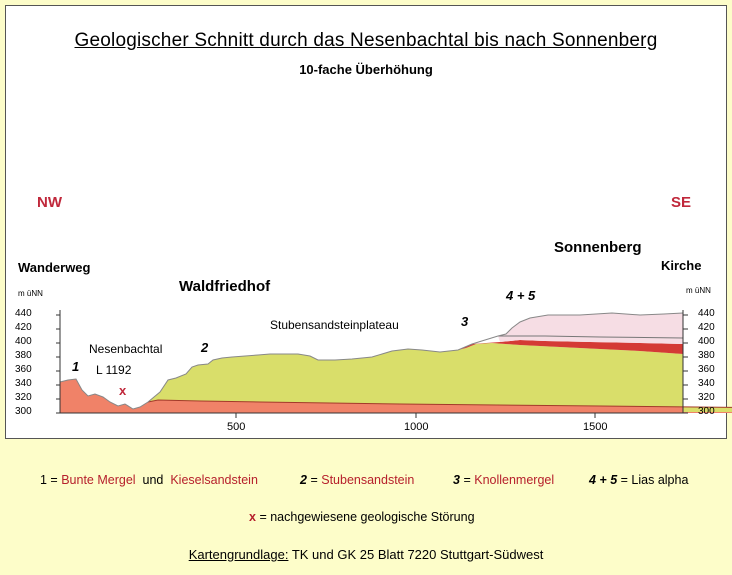 This screenshot has width=732, height=575. What do you see at coordinates (595, 427) in the screenshot?
I see `x-tick-label: 1500` at bounding box center [595, 427].